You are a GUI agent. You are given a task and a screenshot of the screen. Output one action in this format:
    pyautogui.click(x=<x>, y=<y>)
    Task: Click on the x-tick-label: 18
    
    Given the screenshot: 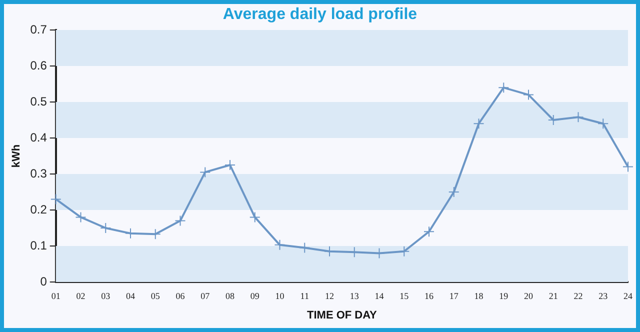 What is the action you would take?
    pyautogui.click(x=479, y=295)
    